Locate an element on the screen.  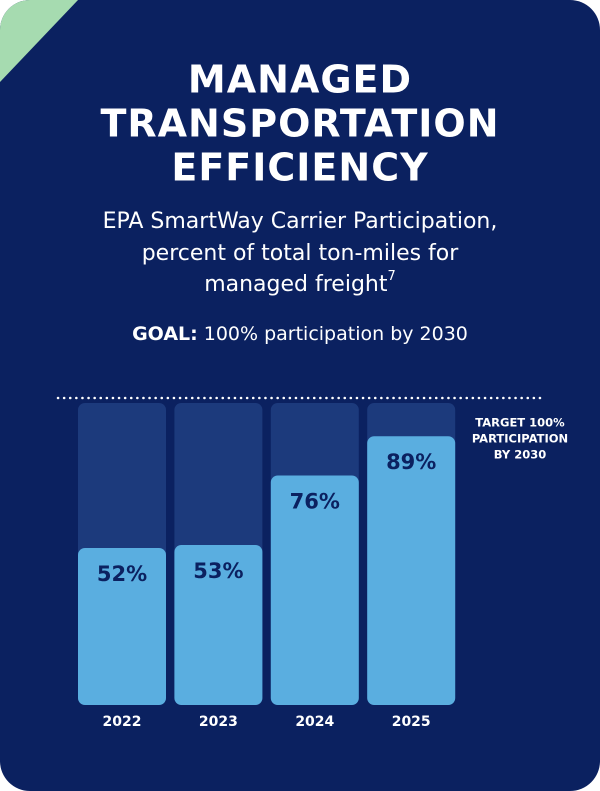
title-line: EFFICIENCY is located at coordinates (299, 168).